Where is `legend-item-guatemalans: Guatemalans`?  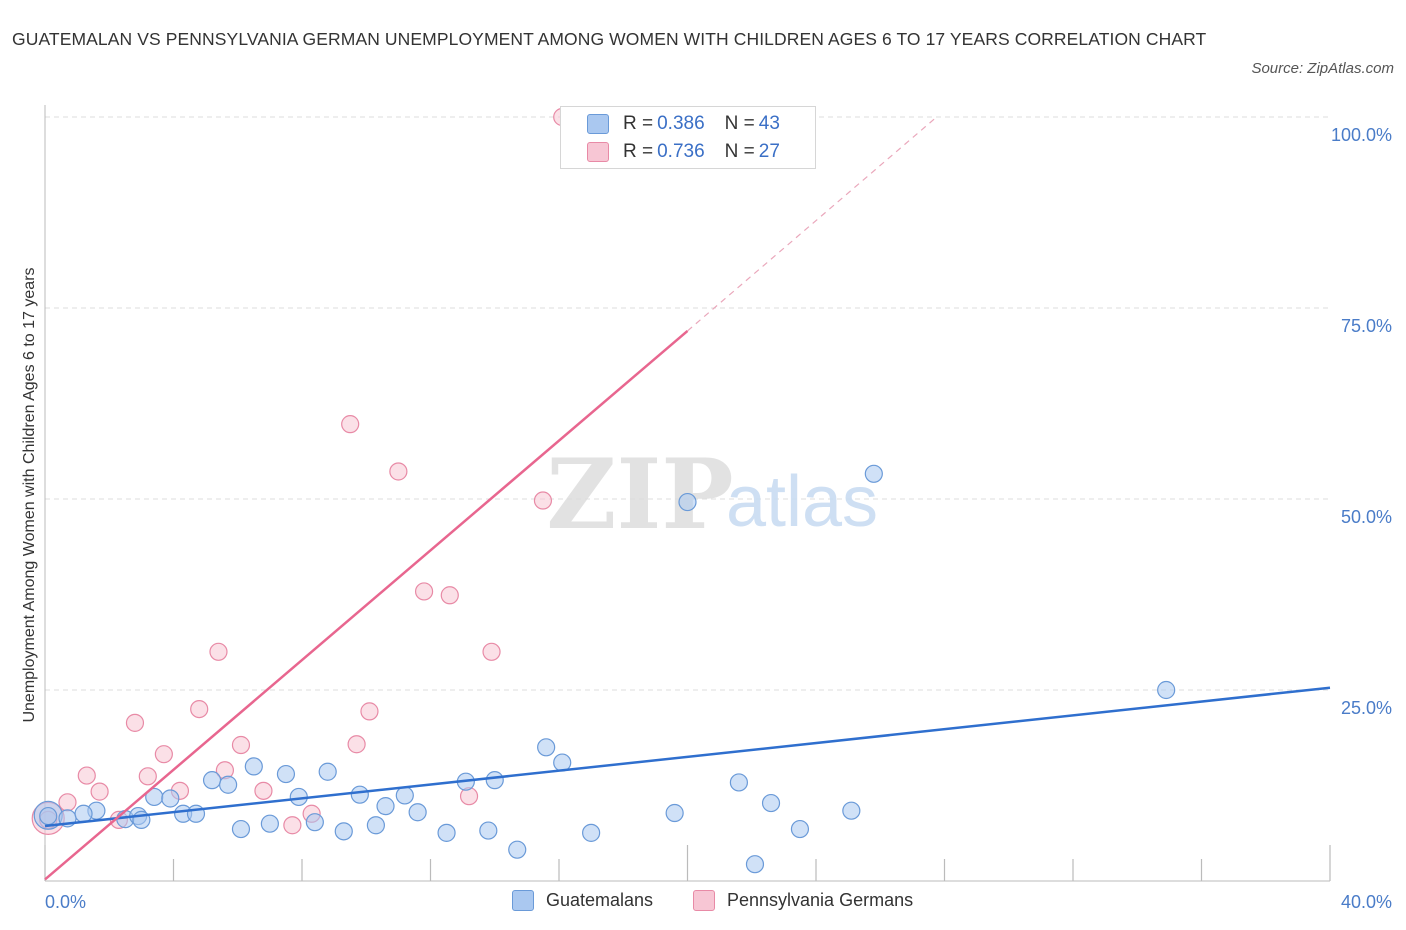
legend-item-guatemalans: Guatemalans is located at coordinates (582, 900).